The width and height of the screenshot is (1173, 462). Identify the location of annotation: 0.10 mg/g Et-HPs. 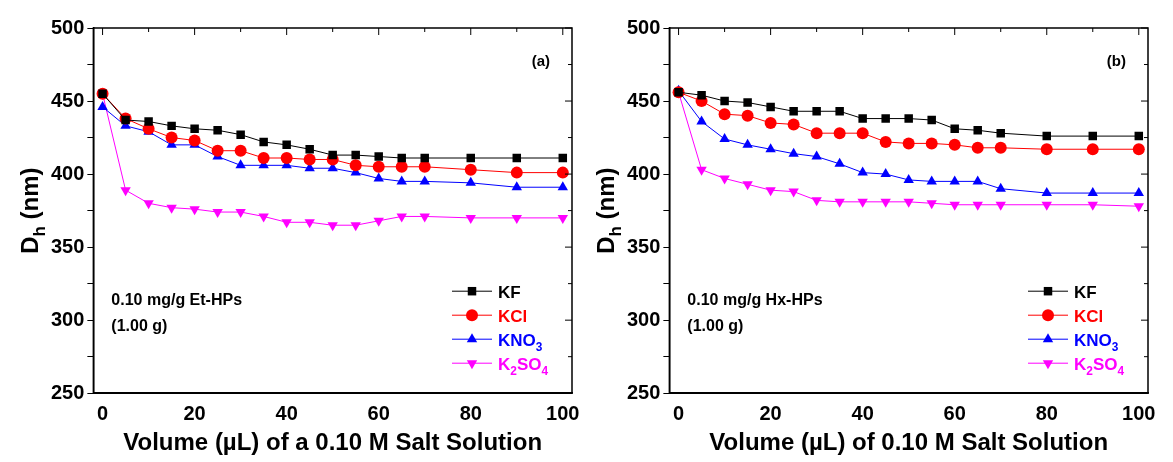
(177, 300).